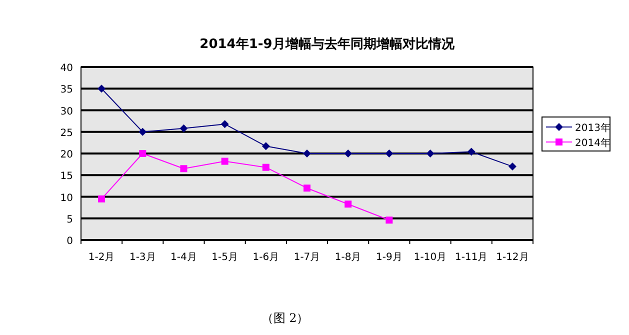 This screenshot has width=629, height=335. What do you see at coordinates (183, 257) in the screenshot?
I see `x-tick-label: 1-4月` at bounding box center [183, 257].